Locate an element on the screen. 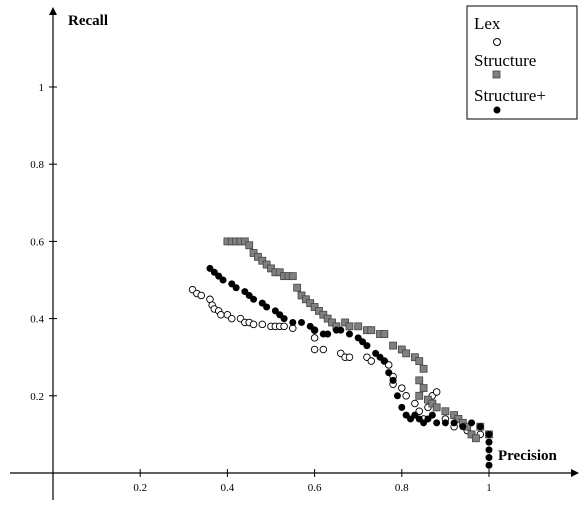 This screenshot has width=584, height=507. y-tick-label: 0.8 is located at coordinates (37, 165).